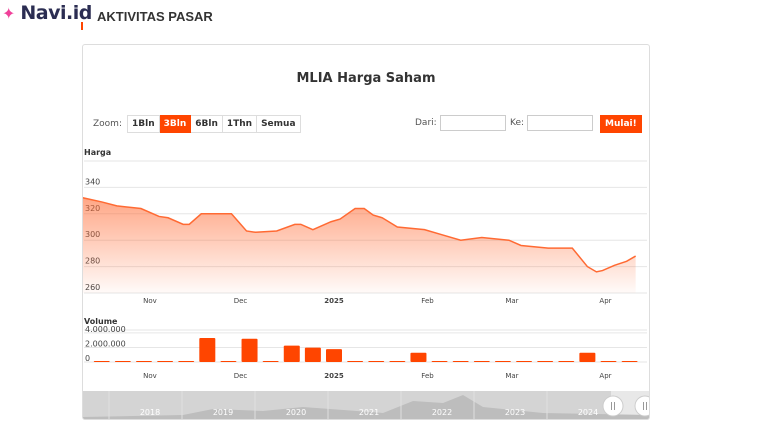  Describe the element at coordinates (515, 412) in the screenshot. I see `navigator-year-label: 2023` at that location.